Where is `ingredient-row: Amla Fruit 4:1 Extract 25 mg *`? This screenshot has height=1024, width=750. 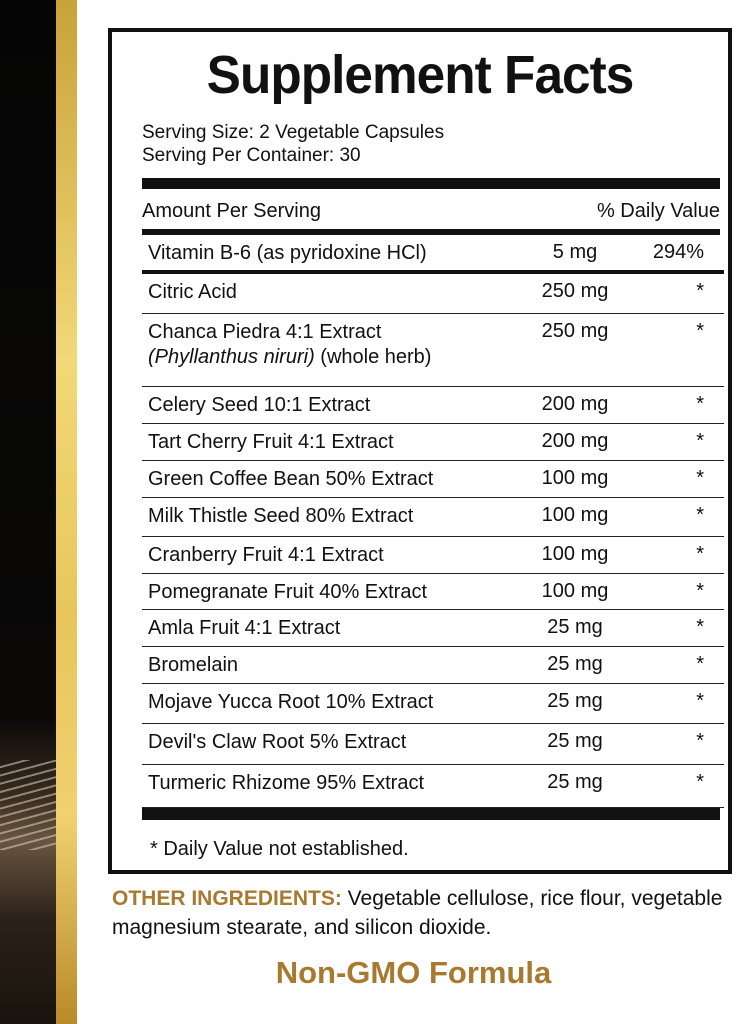
ingredient-row: Amla Fruit 4:1 Extract 25 mg * is located at coordinates (433, 628).